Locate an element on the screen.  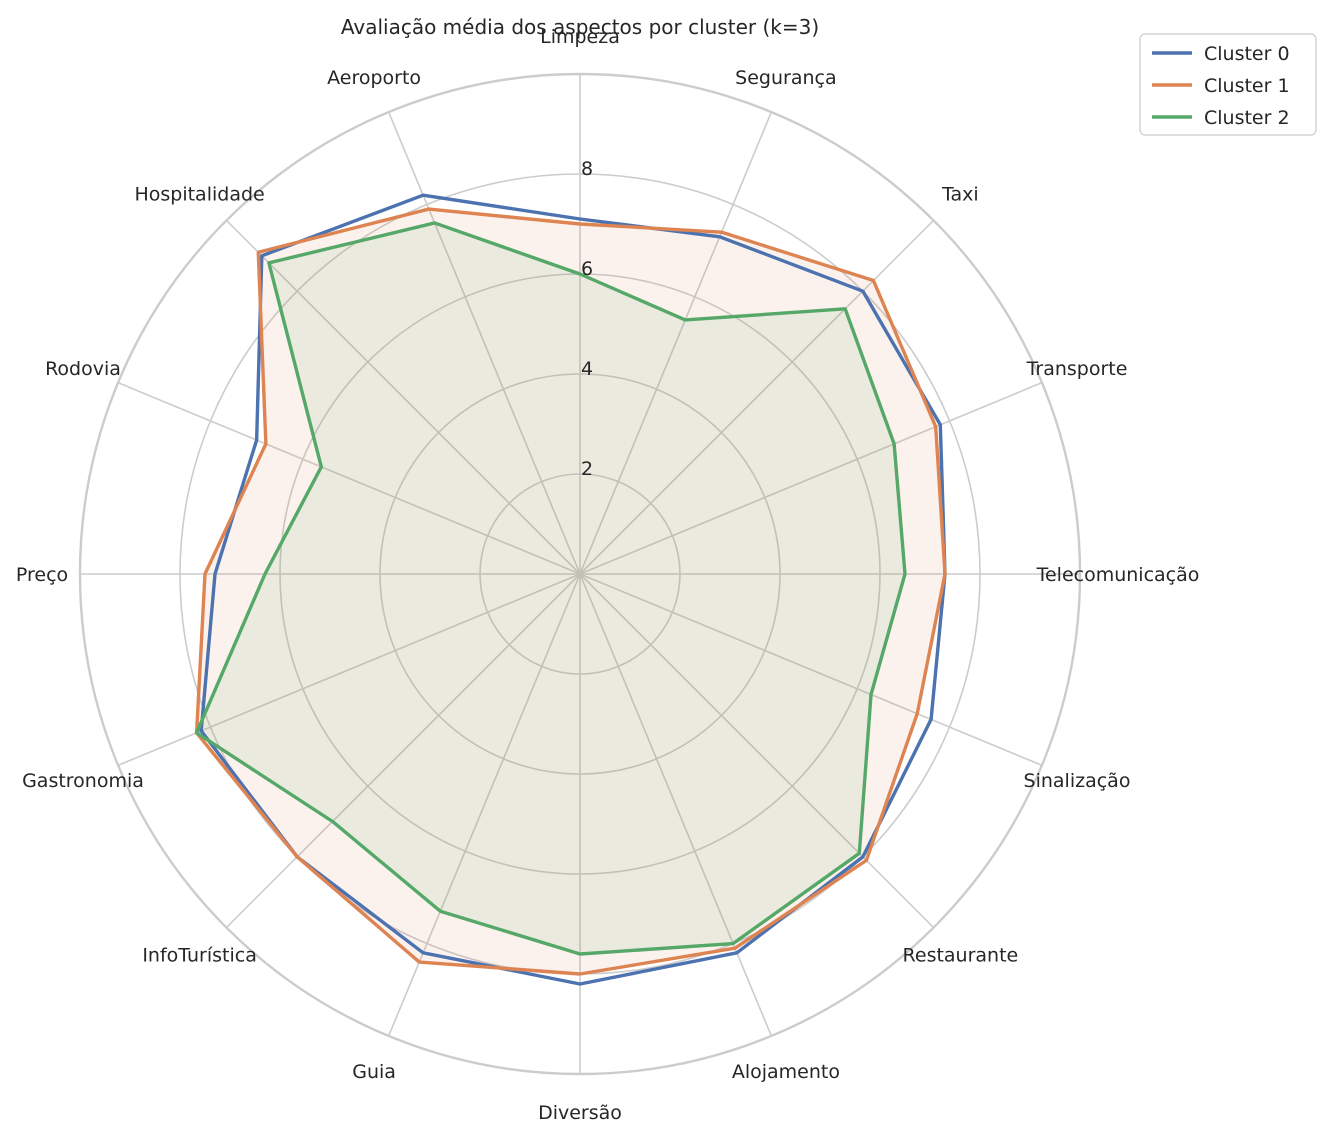
category-label: Preço is located at coordinates (42, 575).